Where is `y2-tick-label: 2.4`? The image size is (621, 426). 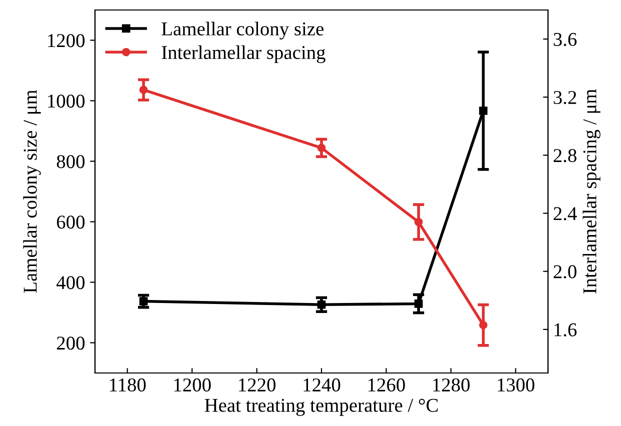
y2-tick-label: 2.4 is located at coordinates (565, 213).